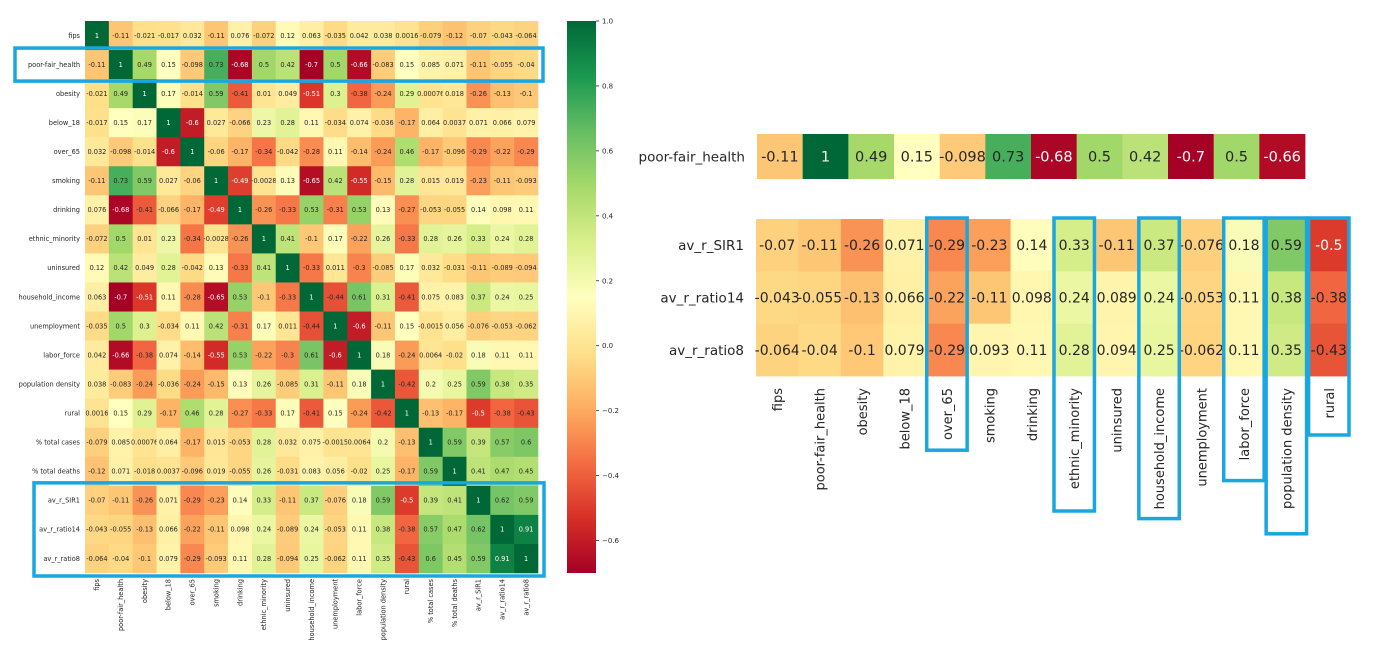 This screenshot has height=660, width=1385. I want to click on cell-value-label: -0.079, so click(96, 443).